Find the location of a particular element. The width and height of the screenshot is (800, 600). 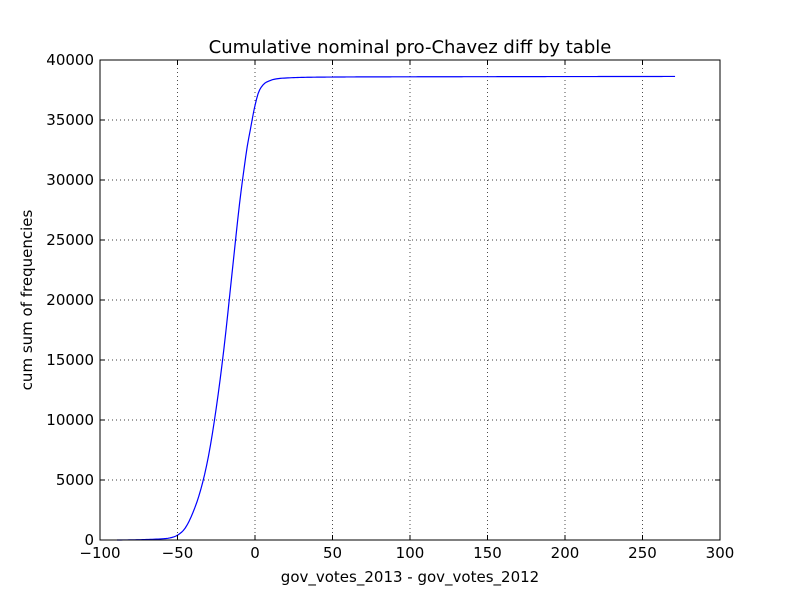

x-tick-label: 100 is located at coordinates (410, 553).